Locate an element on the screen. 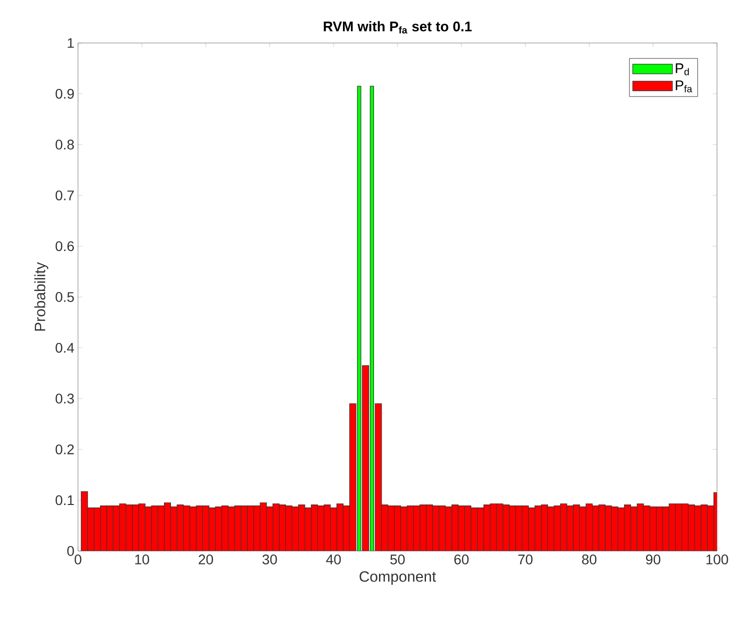  bar is located at coordinates (366, 458).